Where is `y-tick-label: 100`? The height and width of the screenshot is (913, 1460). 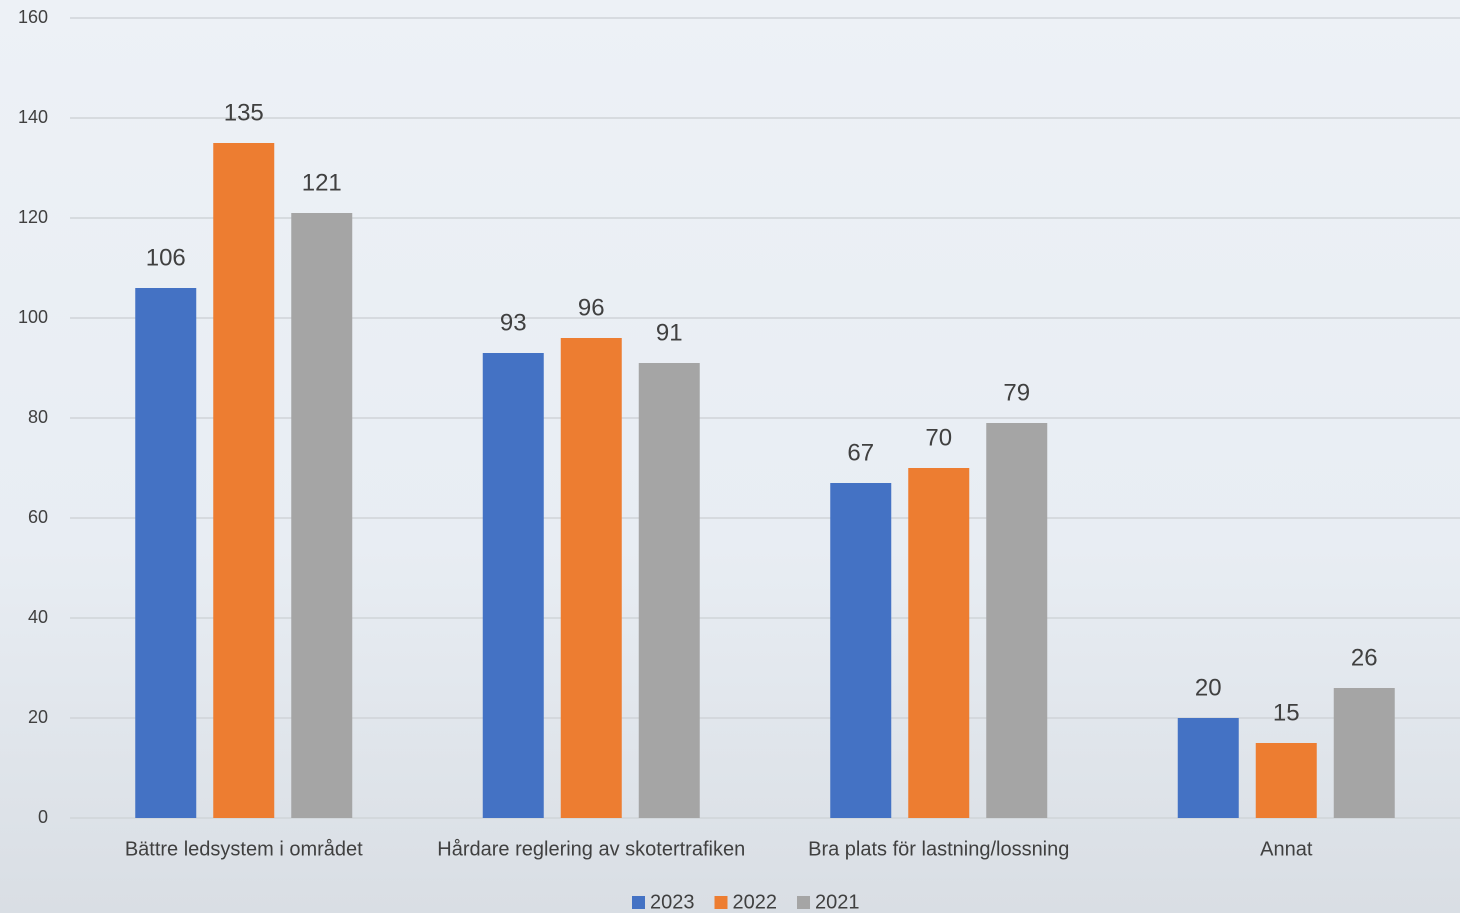
y-tick-label: 100 is located at coordinates (33, 317).